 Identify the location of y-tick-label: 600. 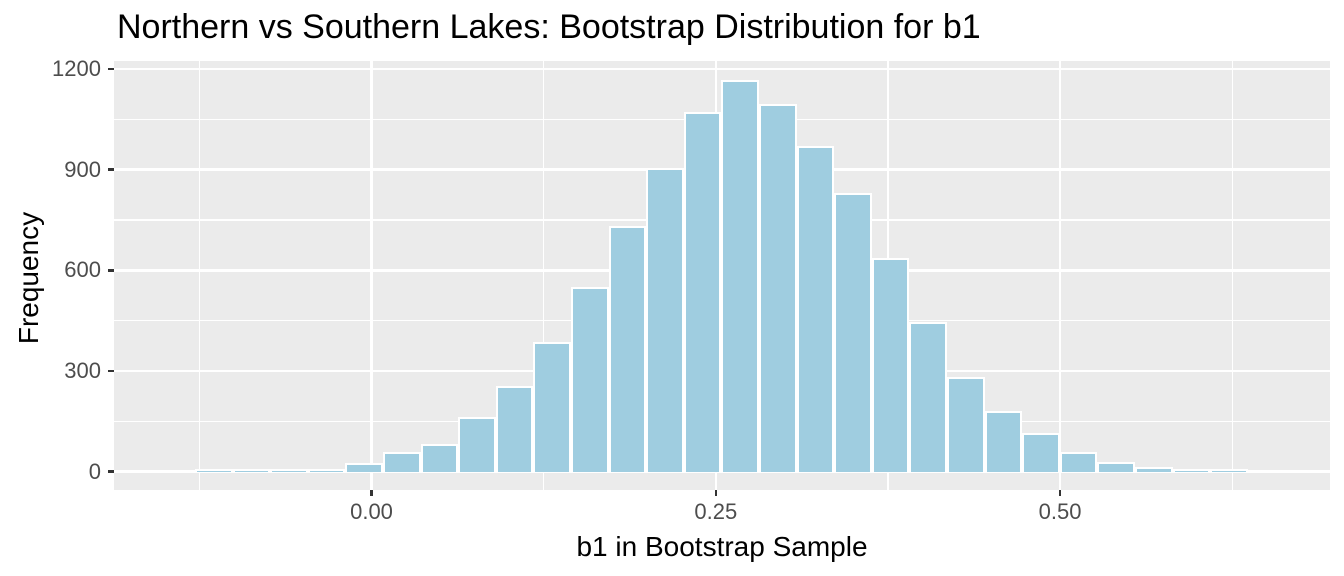
(82, 270).